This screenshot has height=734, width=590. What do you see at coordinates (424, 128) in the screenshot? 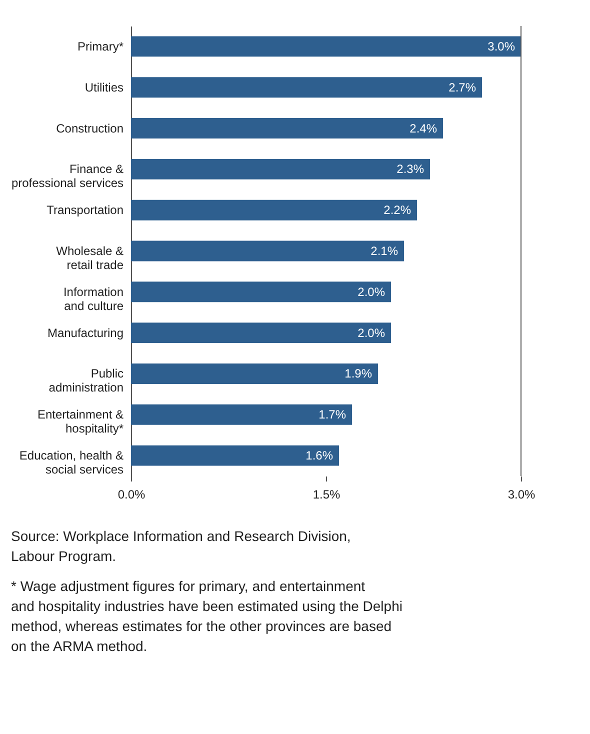
I see `data-label: 2.4%` at bounding box center [424, 128].